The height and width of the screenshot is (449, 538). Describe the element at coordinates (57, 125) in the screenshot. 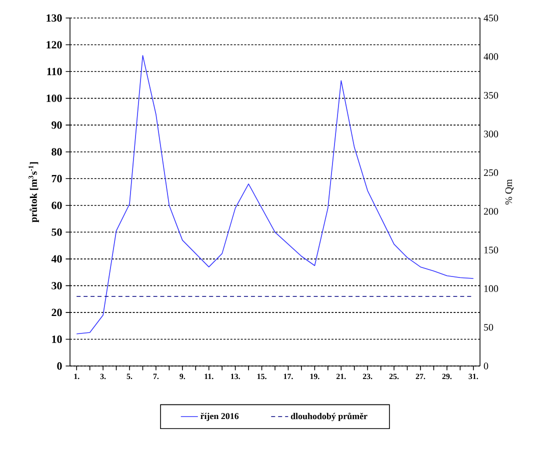

I see `y-tick-label: 90` at that location.